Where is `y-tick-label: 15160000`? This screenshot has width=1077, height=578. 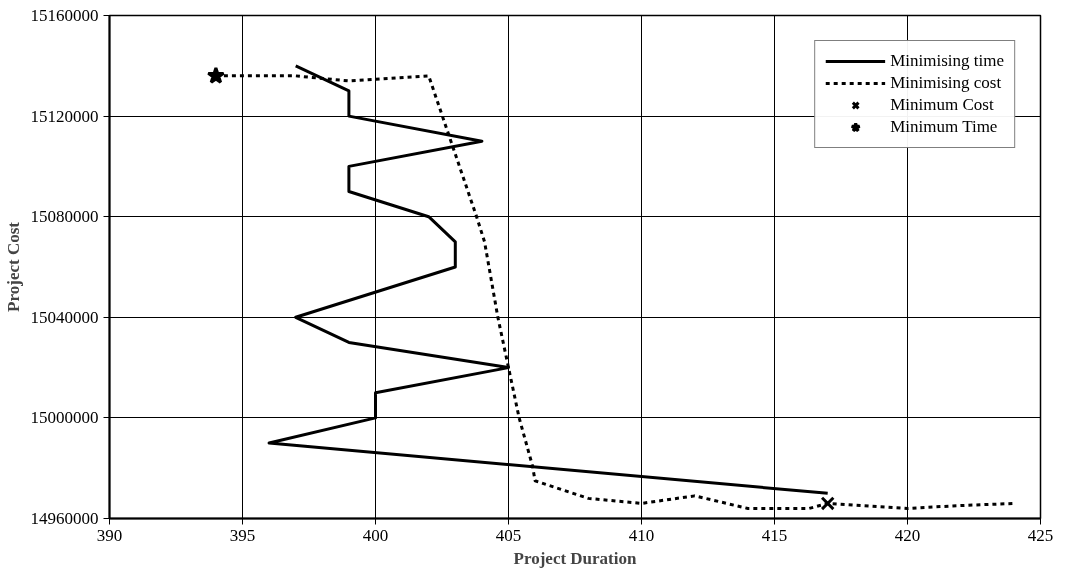 y-tick-label: 15160000 is located at coordinates (64, 15).